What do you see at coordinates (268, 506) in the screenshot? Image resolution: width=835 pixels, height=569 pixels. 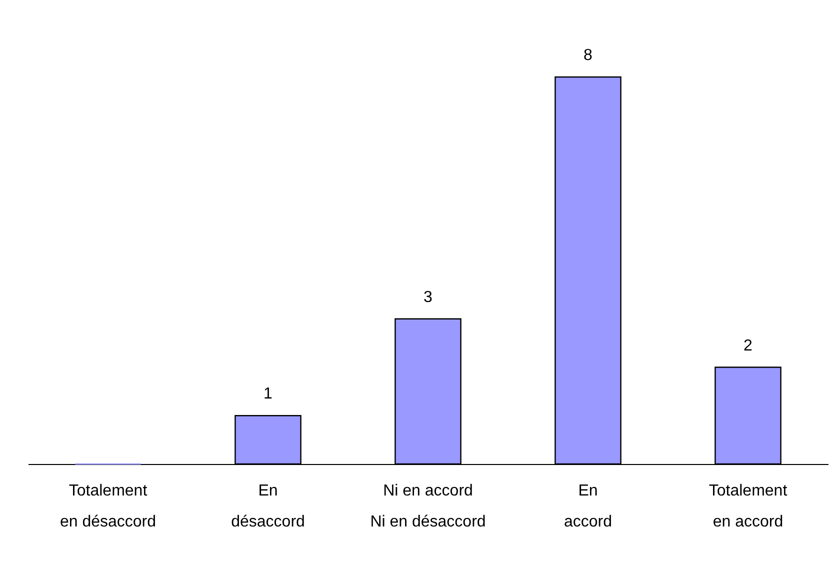 I see `x-tick-label: En désaccord` at bounding box center [268, 506].